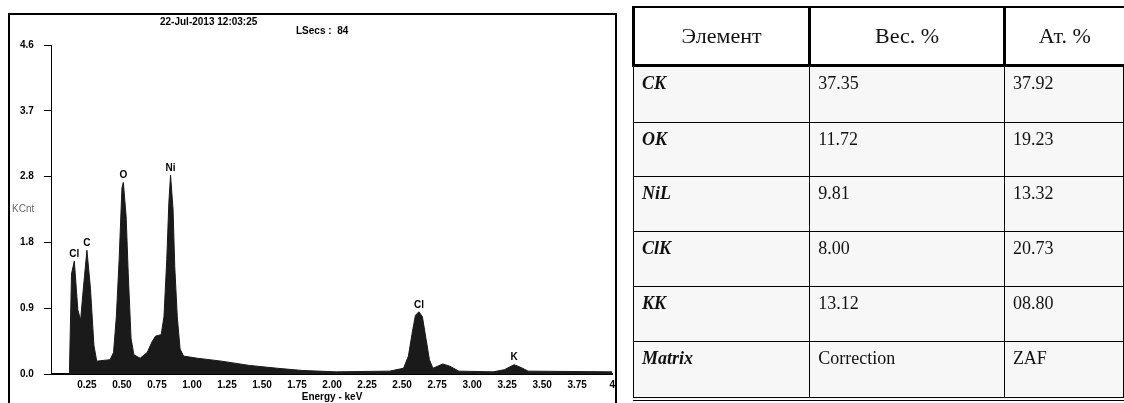 This screenshot has width=1124, height=403. I want to click on y-tick-label: 0.9, so click(27, 307).